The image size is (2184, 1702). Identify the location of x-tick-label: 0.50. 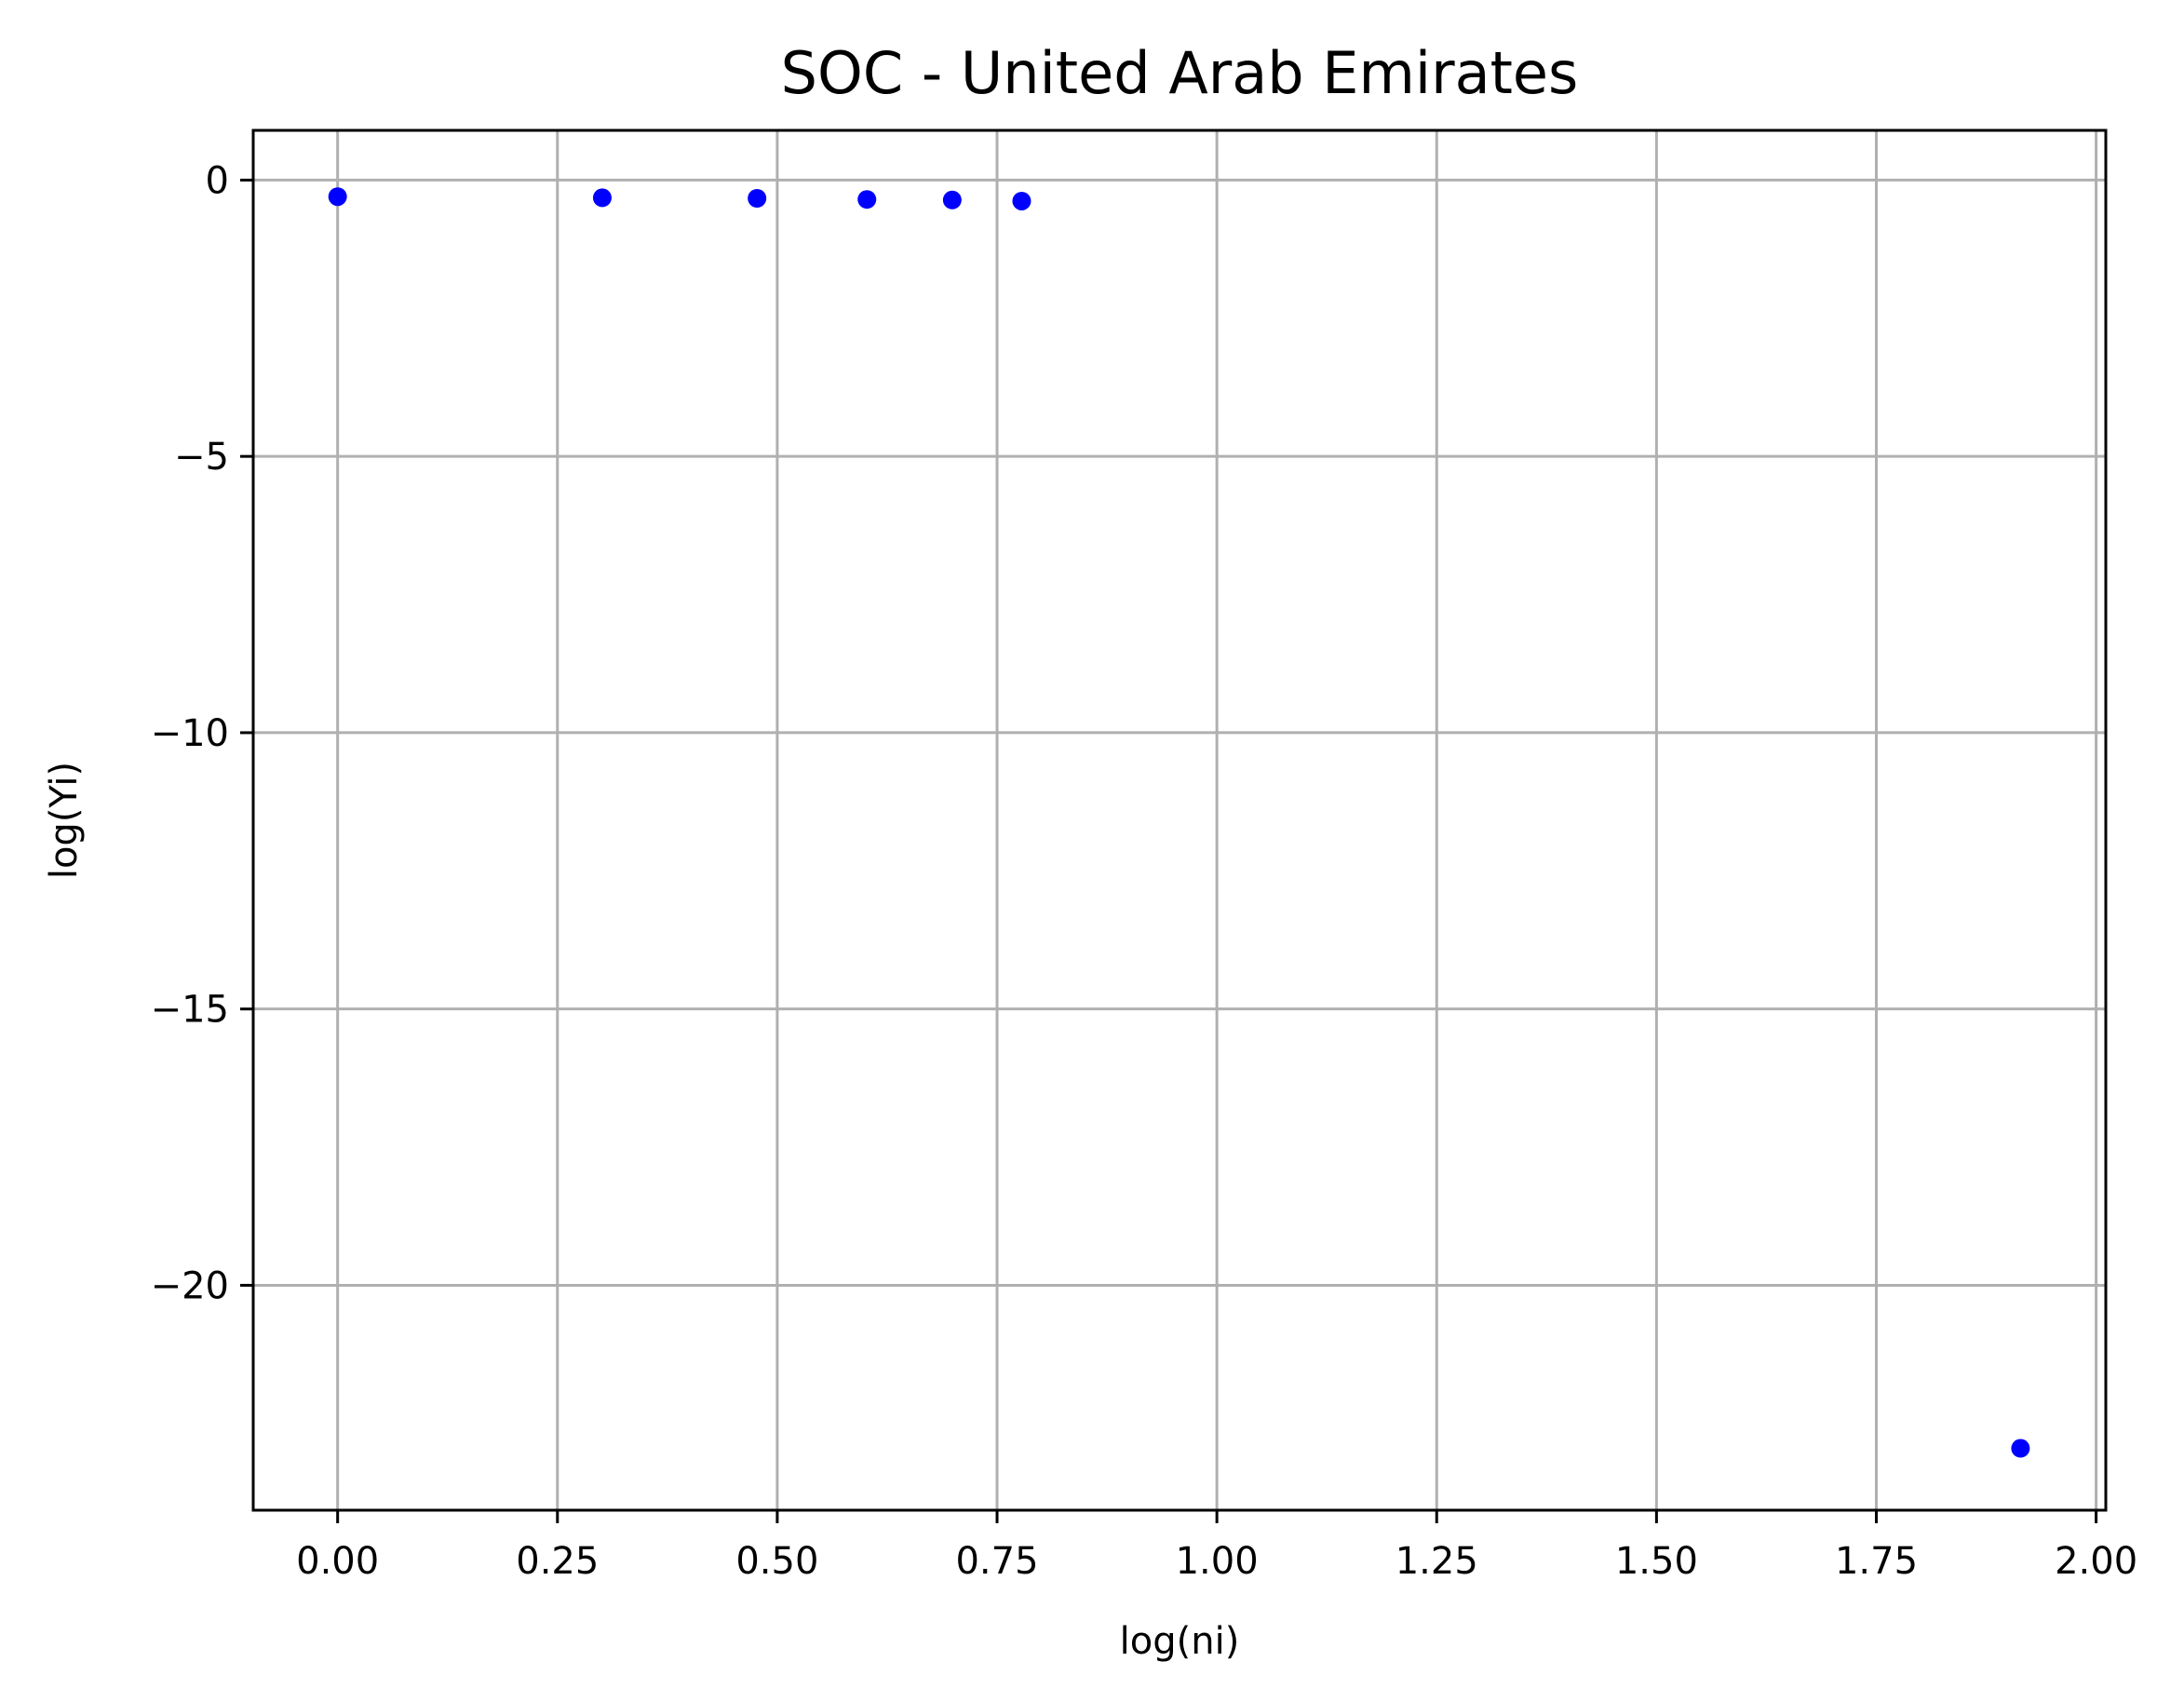
(776, 1561).